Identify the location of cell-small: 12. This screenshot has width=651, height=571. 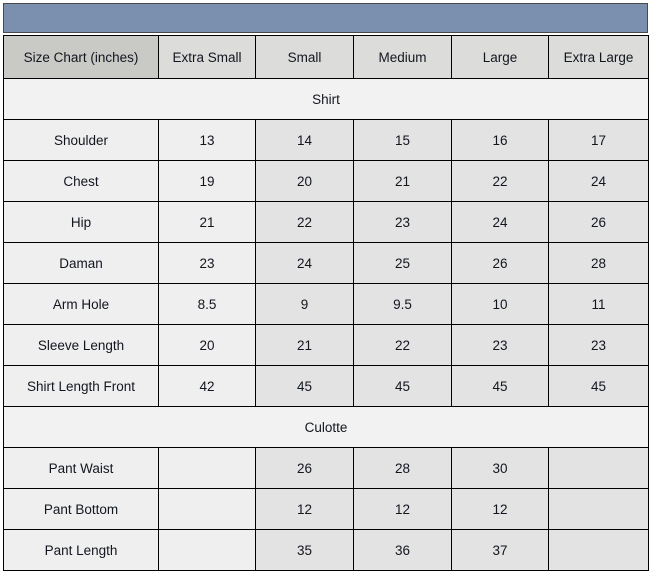
(304, 509).